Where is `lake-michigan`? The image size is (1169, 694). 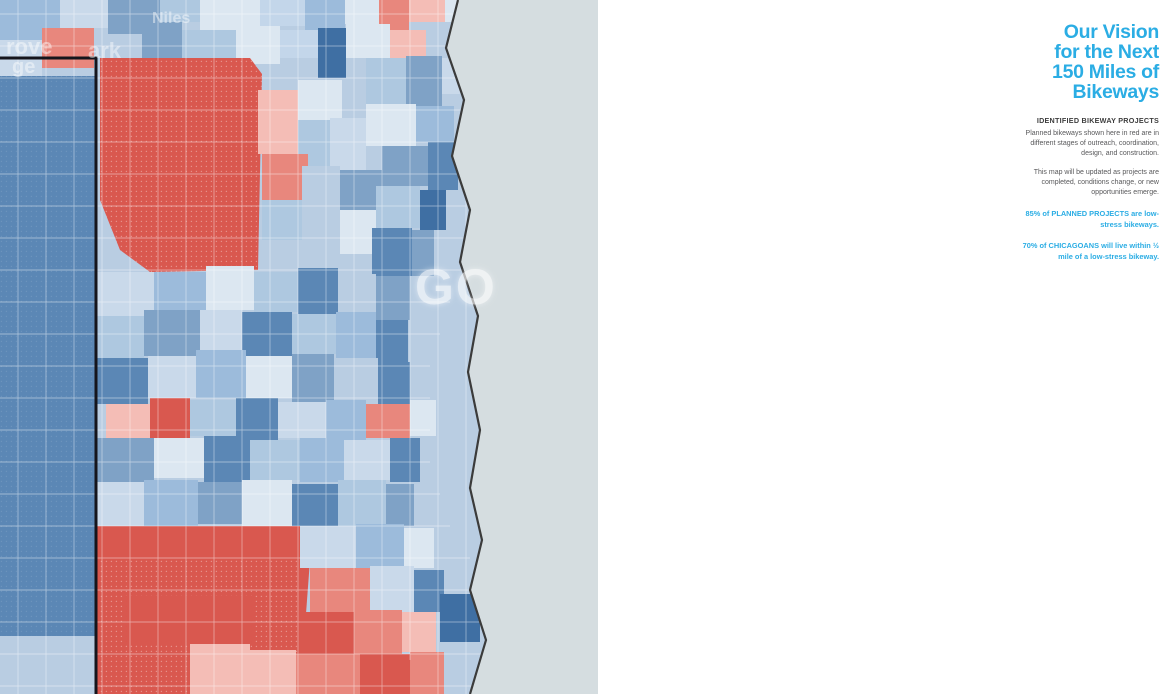 lake-michigan is located at coordinates (522, 347).